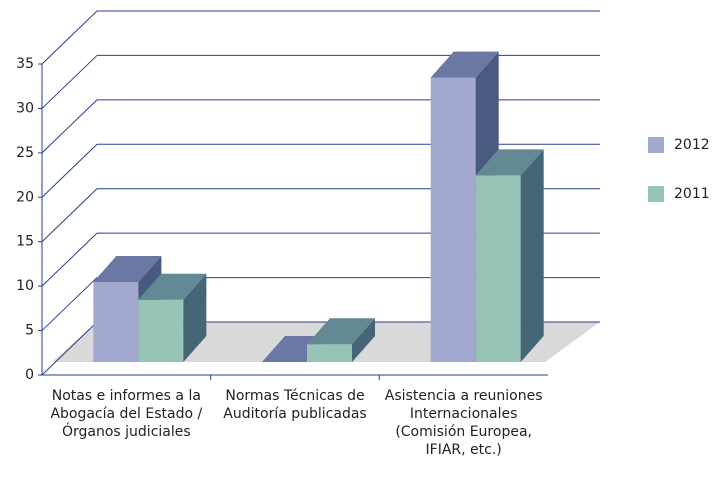 The height and width of the screenshot is (493, 716). What do you see at coordinates (25, 197) in the screenshot?
I see `y-tick-label: 20` at bounding box center [25, 197].